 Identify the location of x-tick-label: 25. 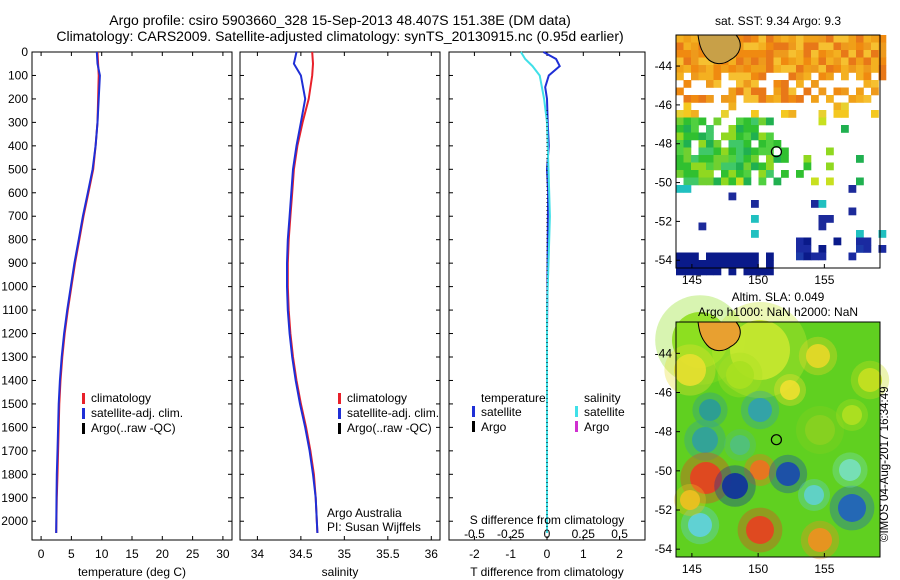
(193, 554).